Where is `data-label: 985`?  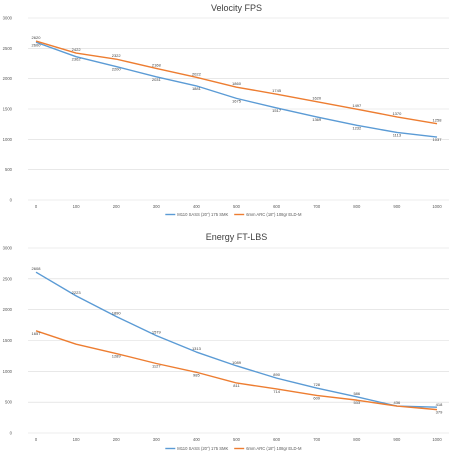
data-label: 985 is located at coordinates (196, 374).